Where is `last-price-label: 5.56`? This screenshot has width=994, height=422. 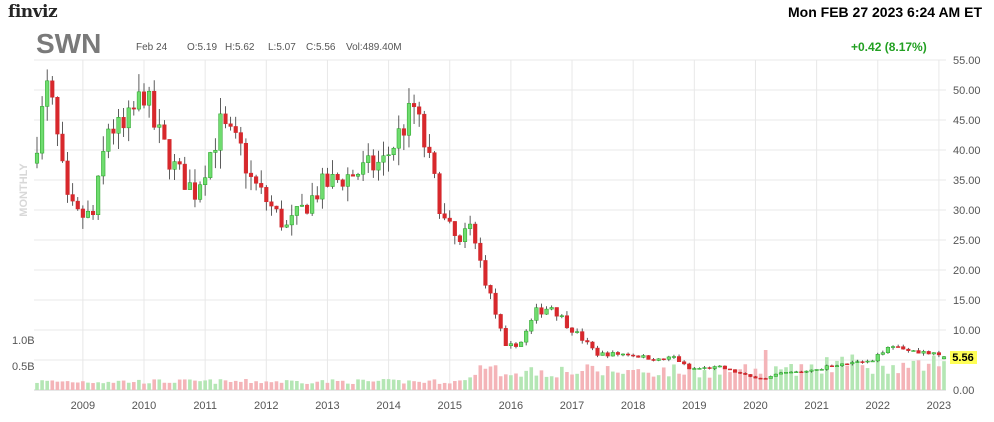 last-price-label: 5.56 is located at coordinates (962, 358).